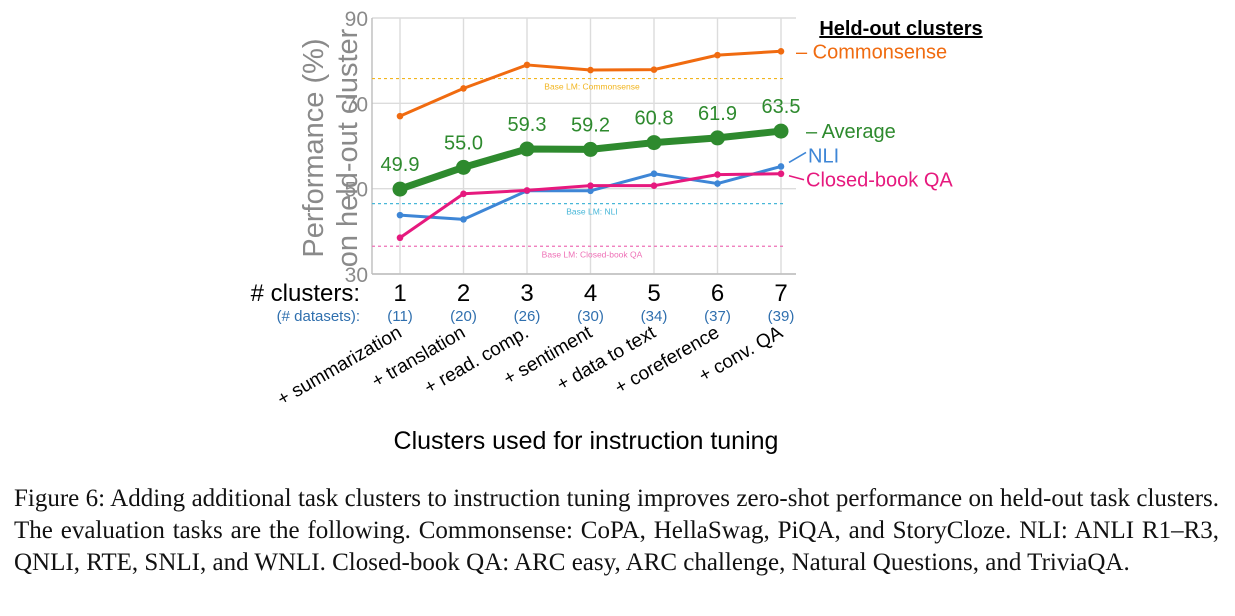 This screenshot has height=616, width=1235. What do you see at coordinates (780, 293) in the screenshot?
I see `x-tick-label: 7` at bounding box center [780, 293].